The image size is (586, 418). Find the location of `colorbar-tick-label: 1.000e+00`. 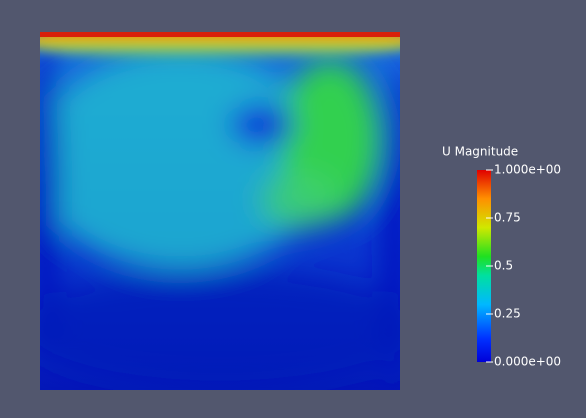

colorbar-tick-label: 1.000e+00 is located at coordinates (527, 170).